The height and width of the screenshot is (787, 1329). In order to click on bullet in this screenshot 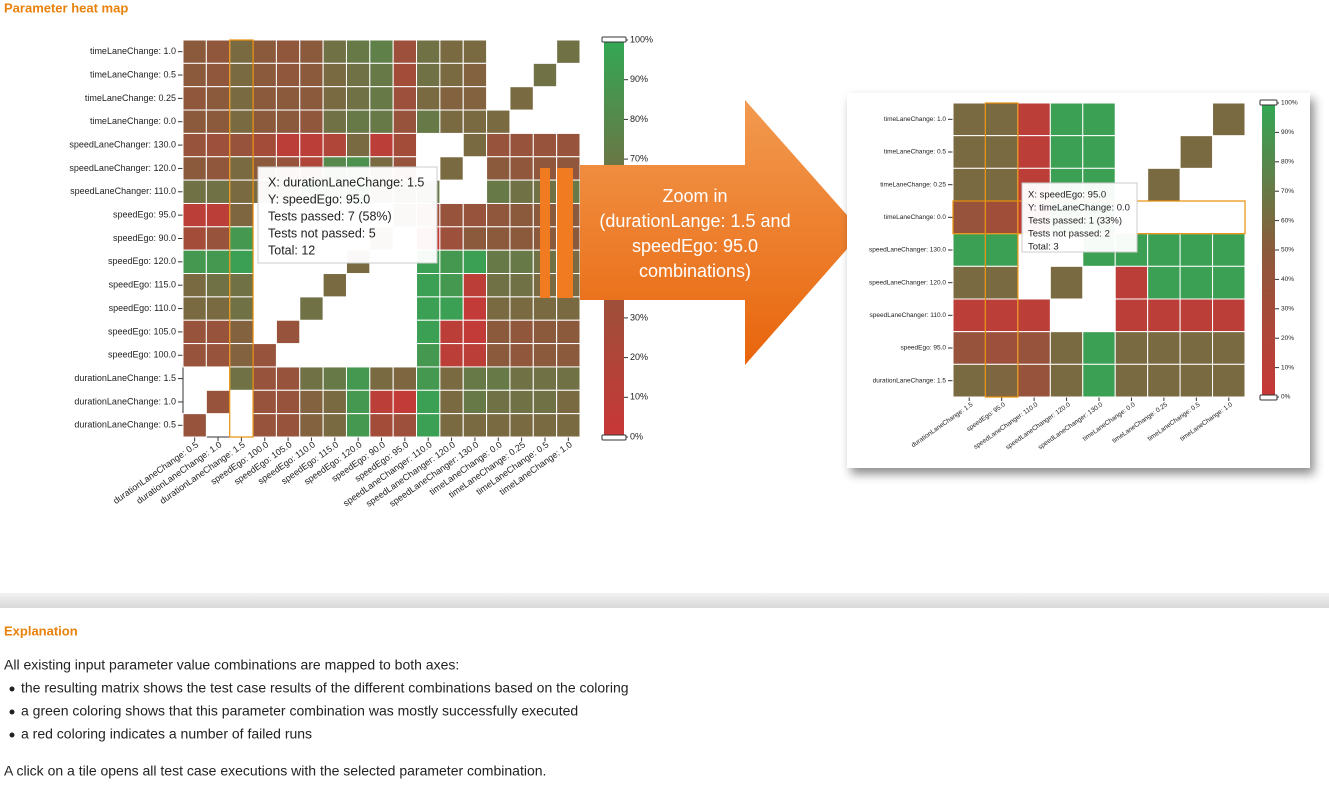, I will do `click(12, 689)`.